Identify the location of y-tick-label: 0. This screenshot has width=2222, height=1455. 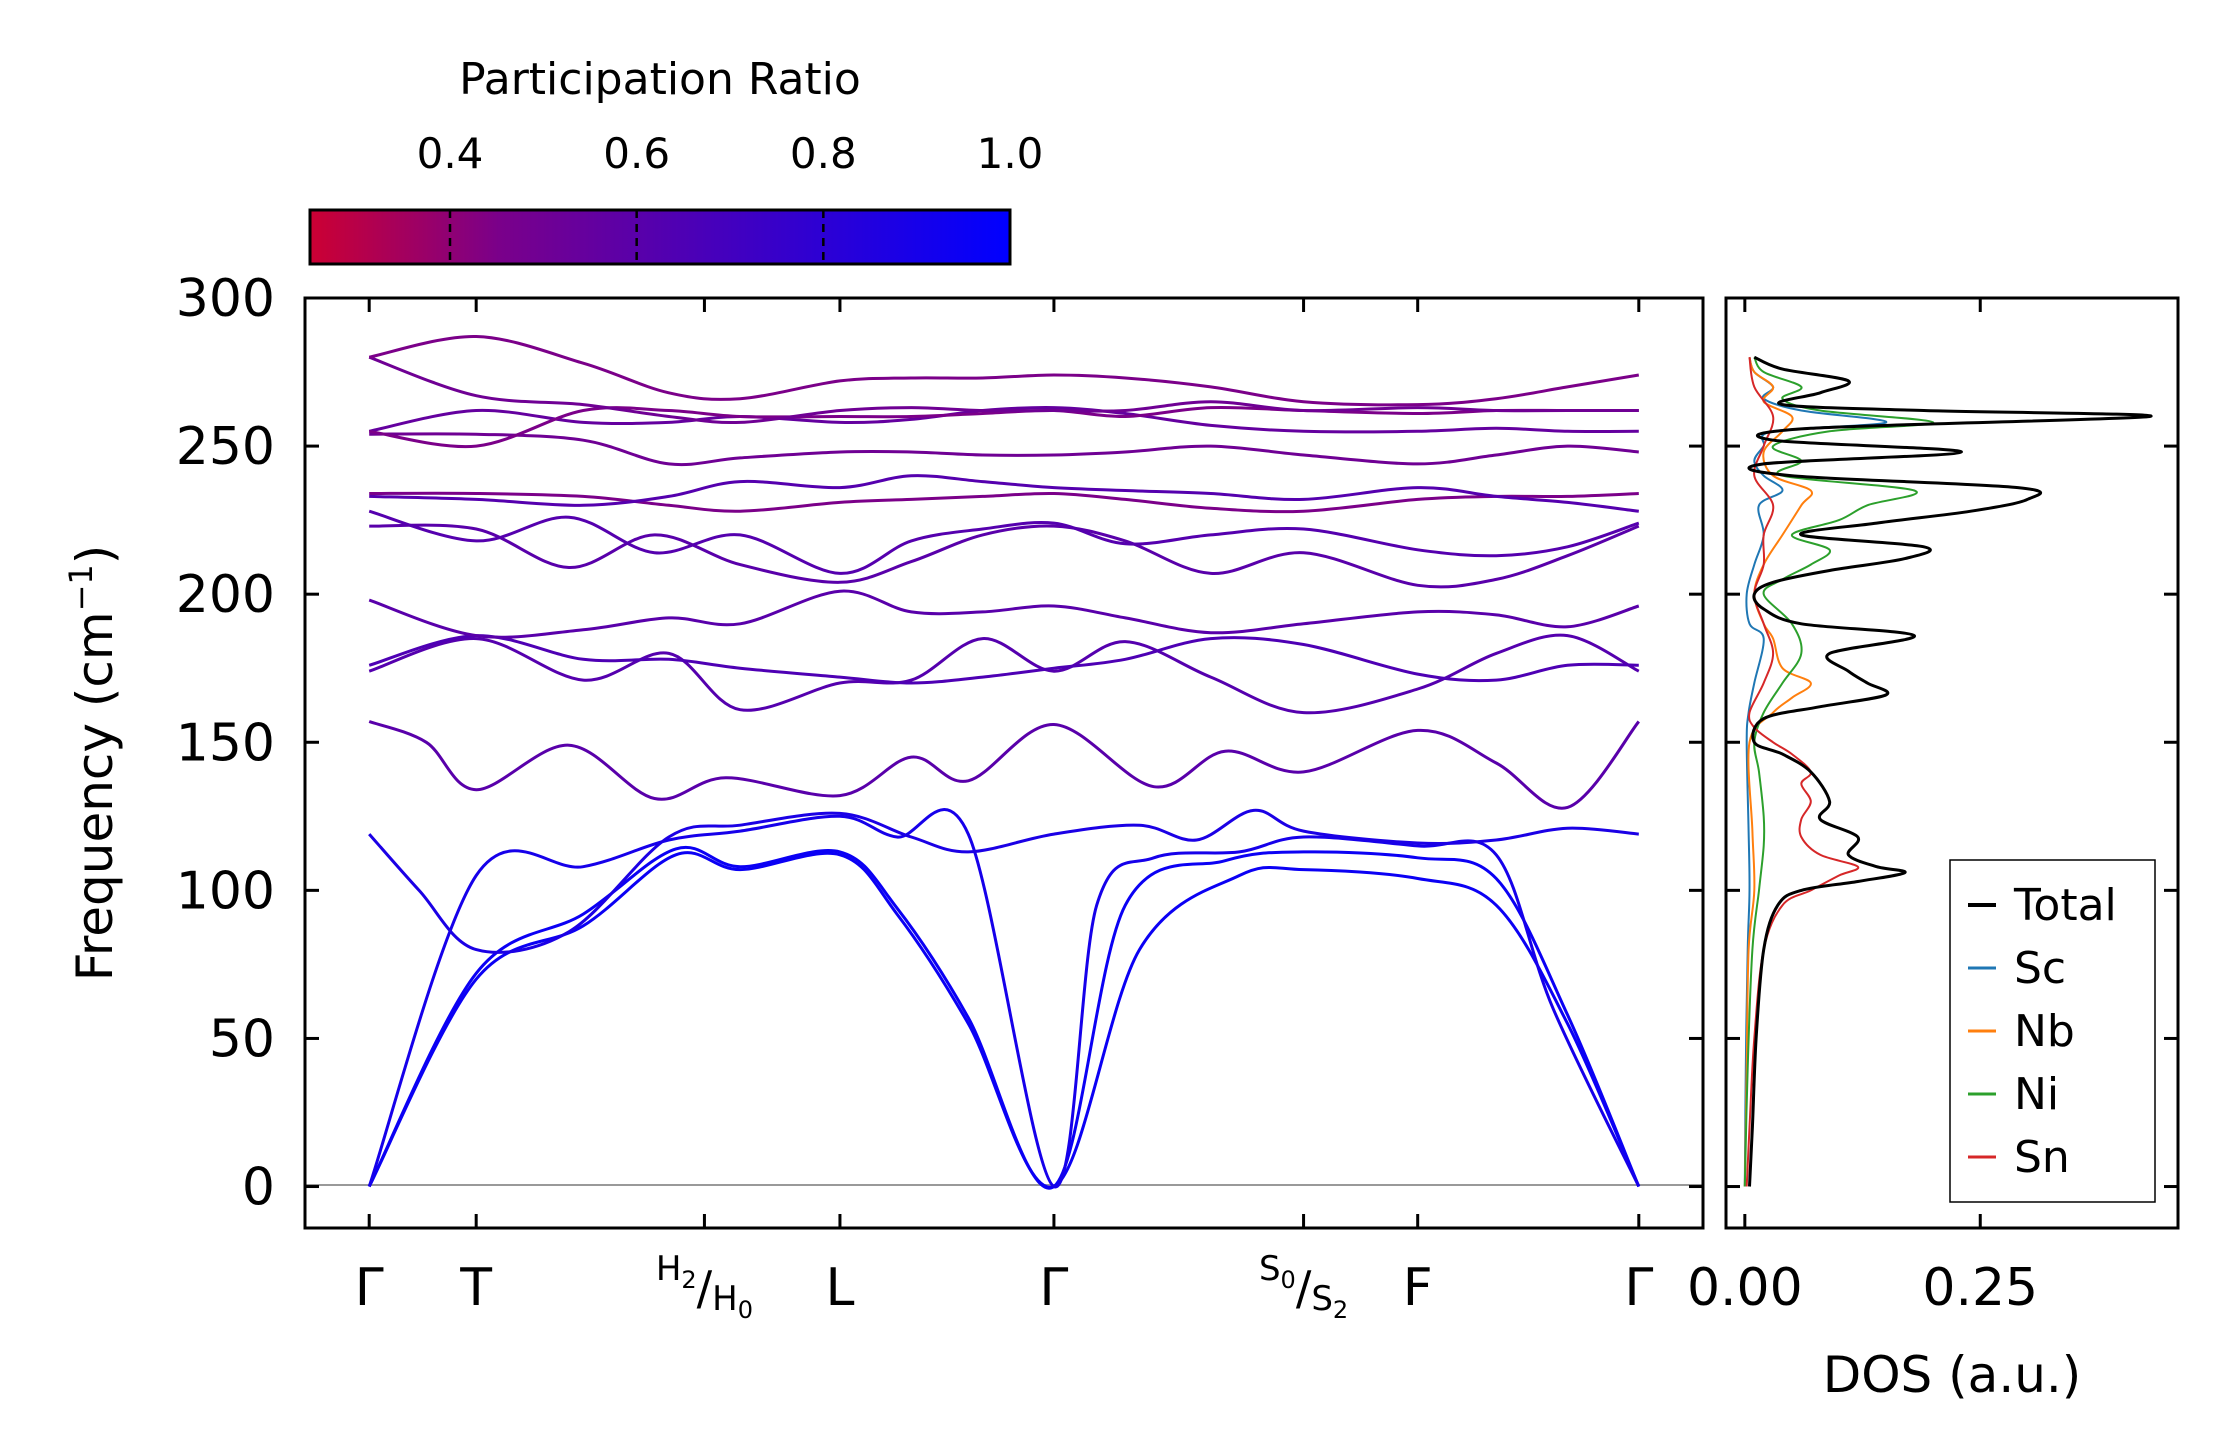
(258, 1188).